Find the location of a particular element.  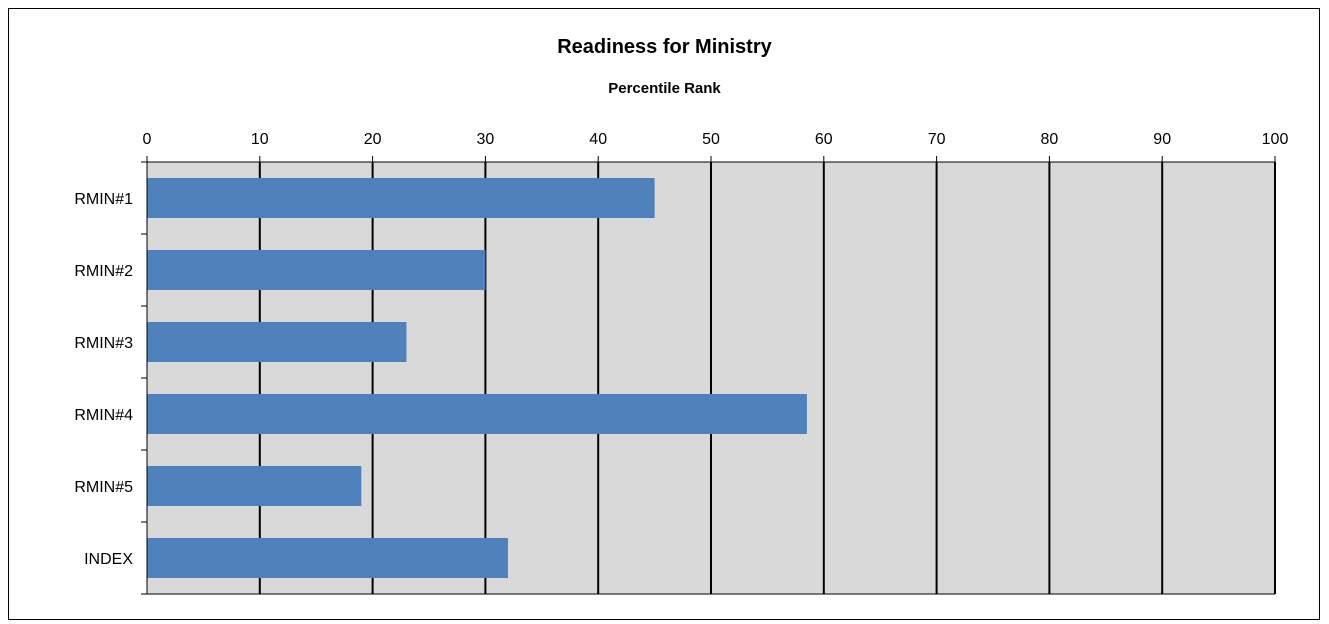

x-tick-label-0: 0 is located at coordinates (147, 139).